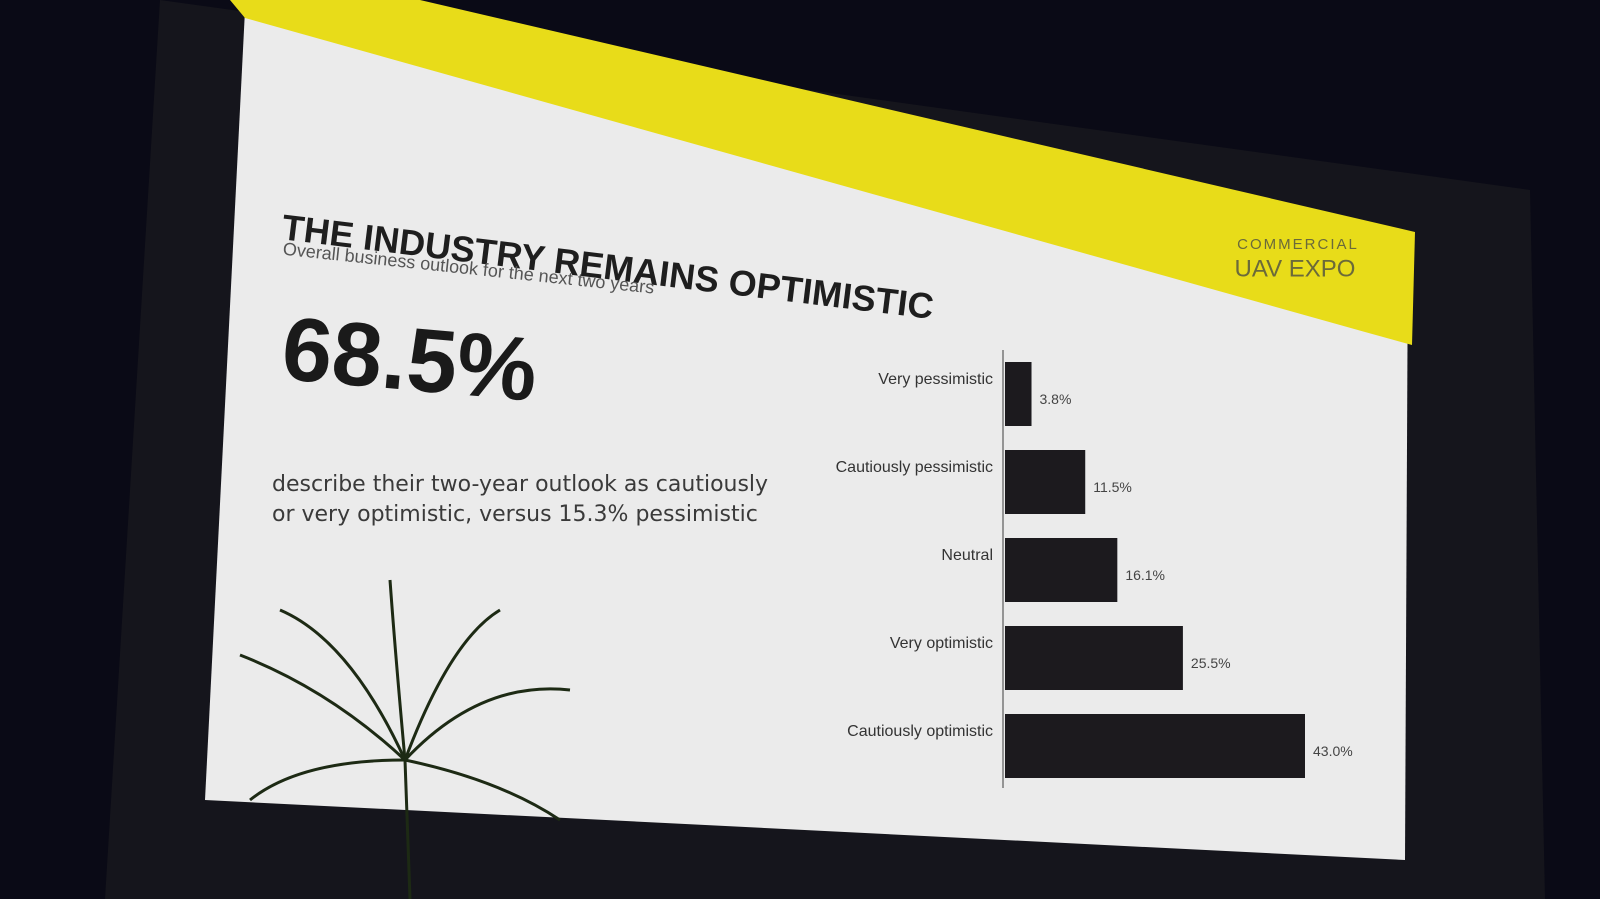 The width and height of the screenshot is (1600, 899). What do you see at coordinates (1295, 268) in the screenshot?
I see `logo-bottom: UAV EXPO` at bounding box center [1295, 268].